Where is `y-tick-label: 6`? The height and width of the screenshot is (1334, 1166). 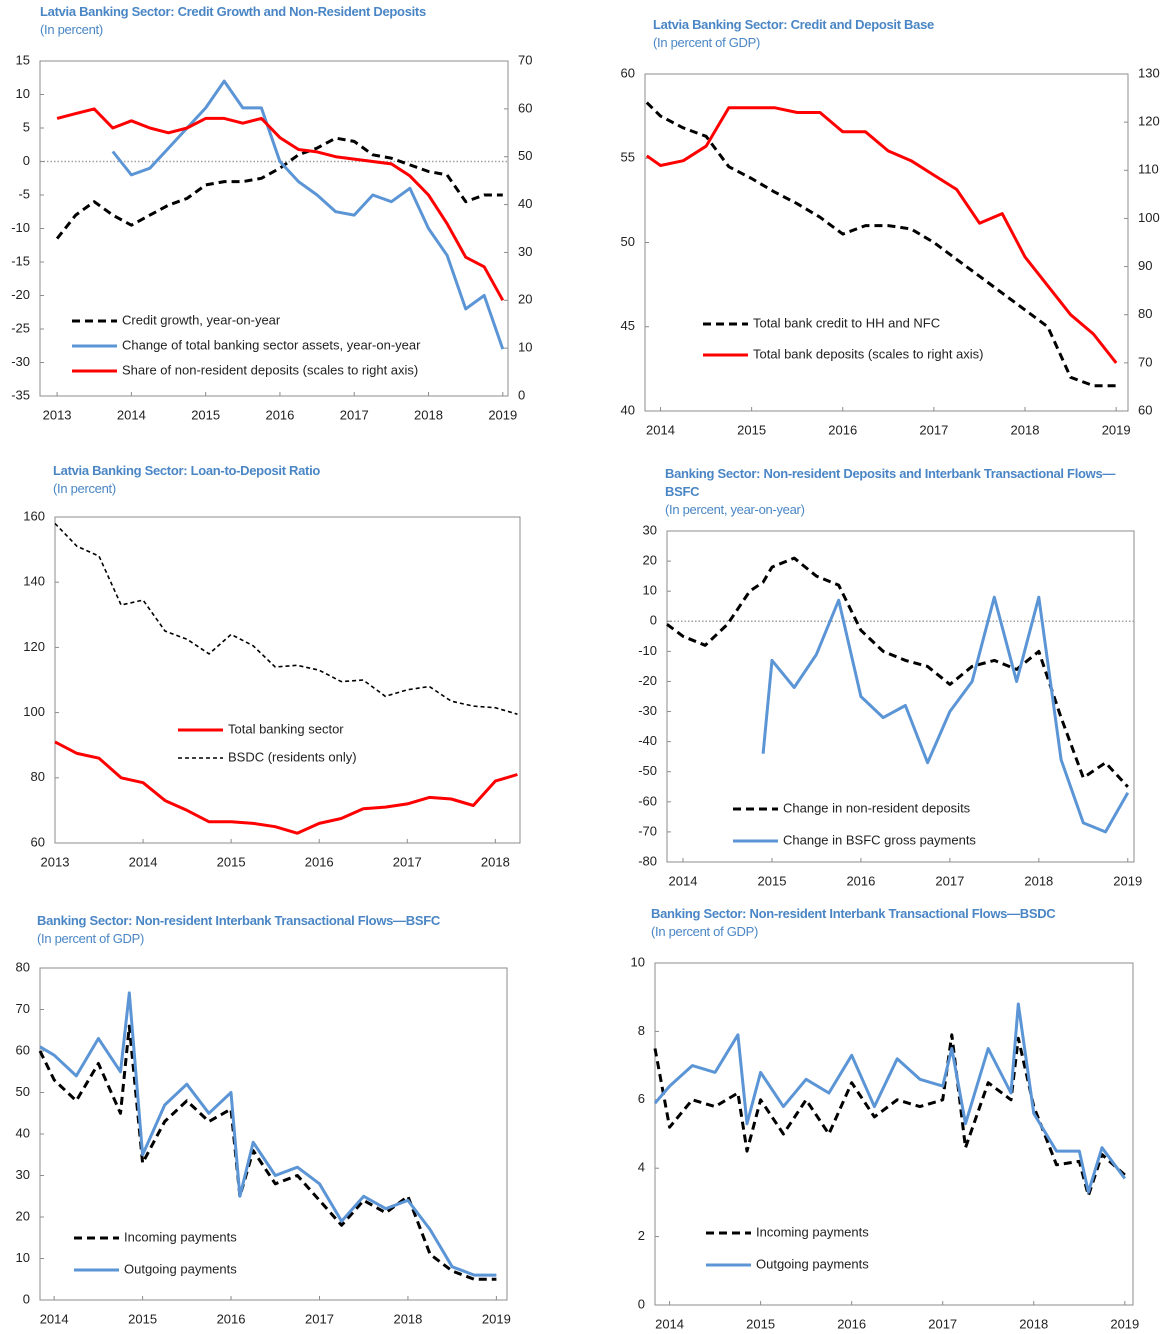 y-tick-label: 6 is located at coordinates (641, 1098).